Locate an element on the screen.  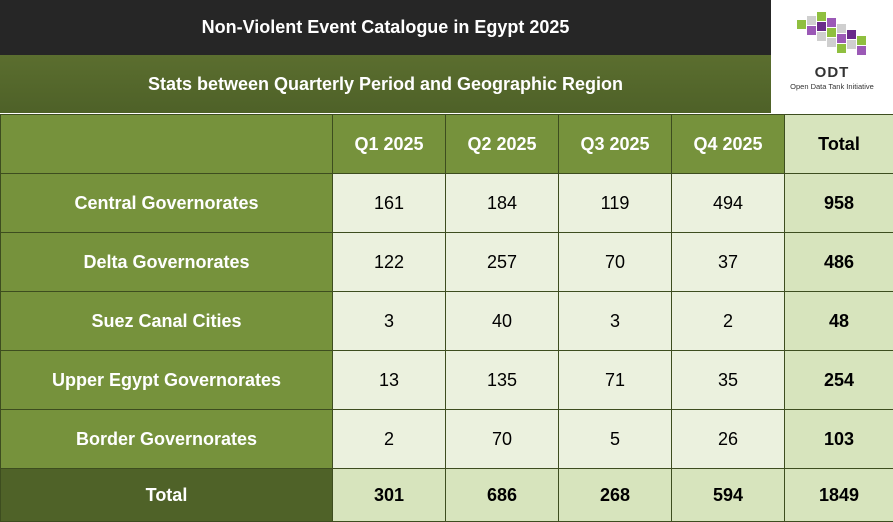
corner-cell is located at coordinates (167, 144).